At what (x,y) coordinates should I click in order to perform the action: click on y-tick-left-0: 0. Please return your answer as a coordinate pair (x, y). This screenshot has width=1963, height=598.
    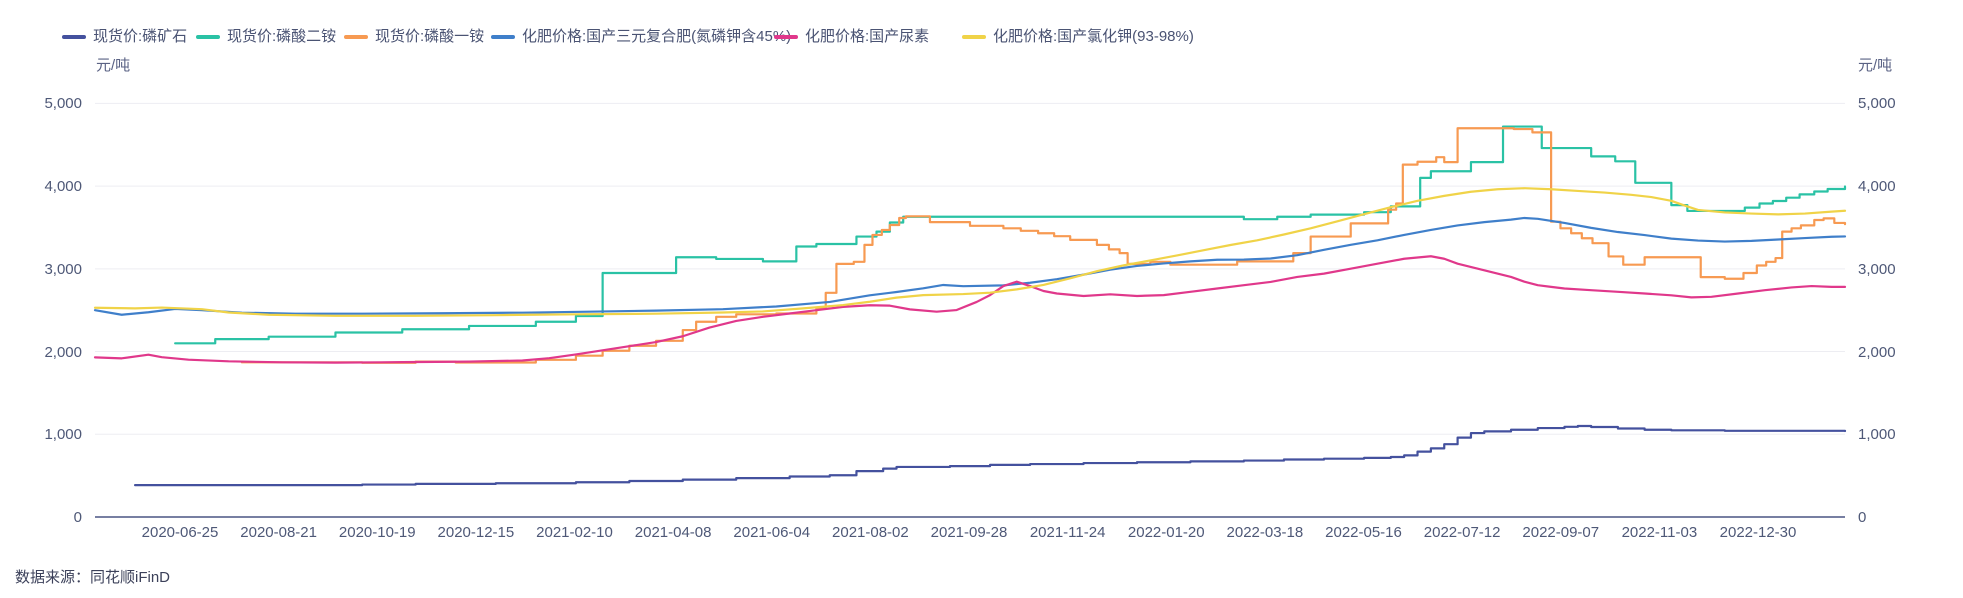
    Looking at the image, I should click on (77, 517).